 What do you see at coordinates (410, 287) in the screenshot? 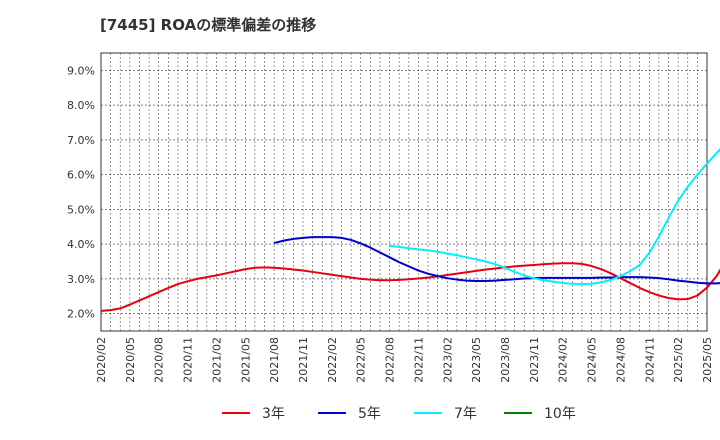
I see `series-line-3年` at bounding box center [410, 287].